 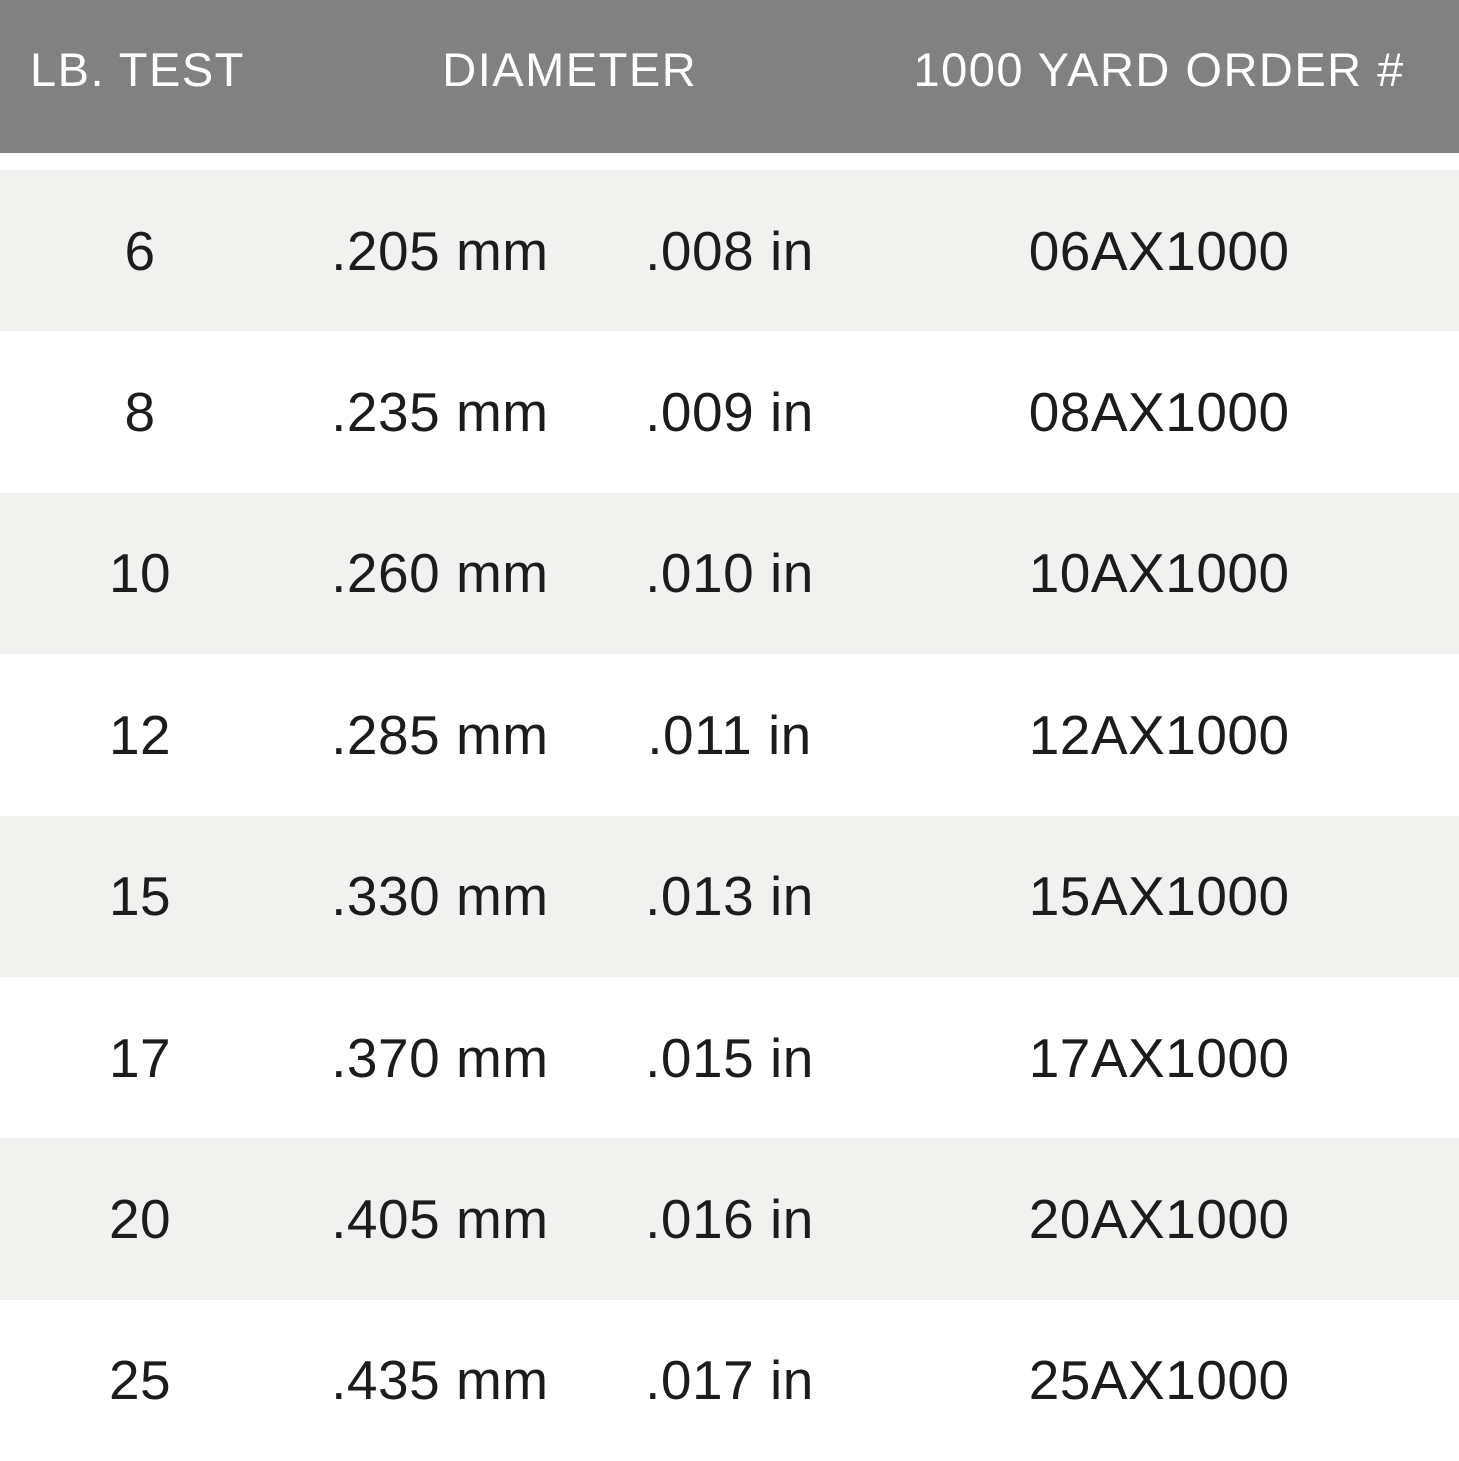 I want to click on cell-lb-test: 6, so click(x=140, y=250).